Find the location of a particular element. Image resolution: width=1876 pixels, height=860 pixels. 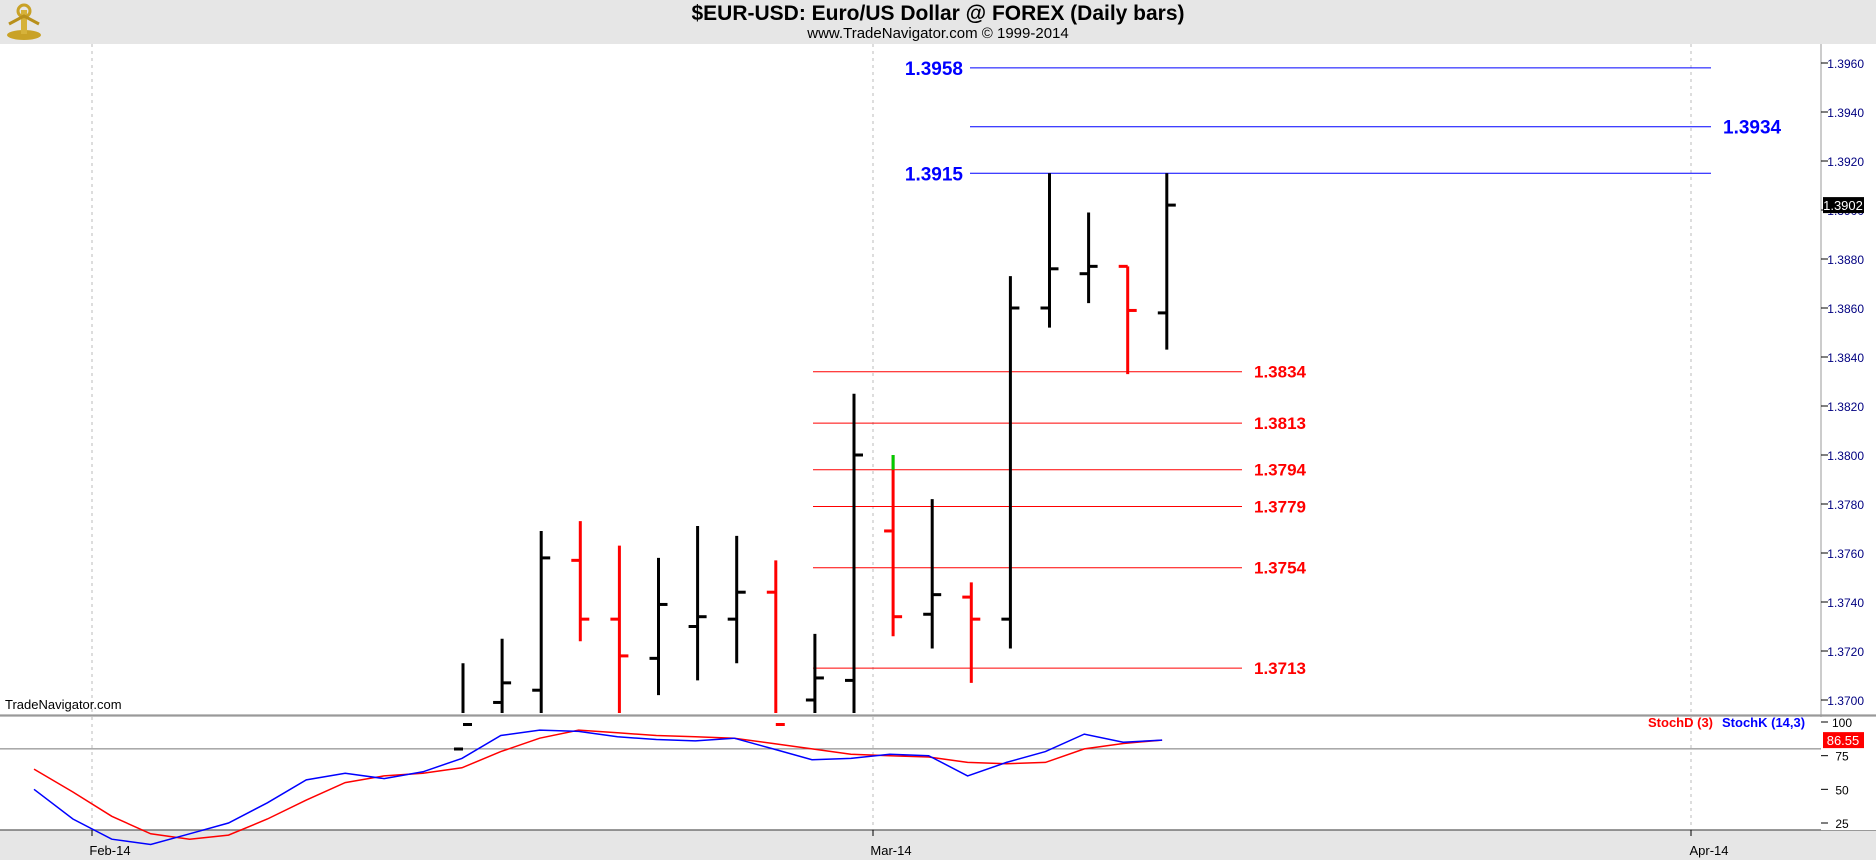

support-label: 1.3813 is located at coordinates (1280, 423).